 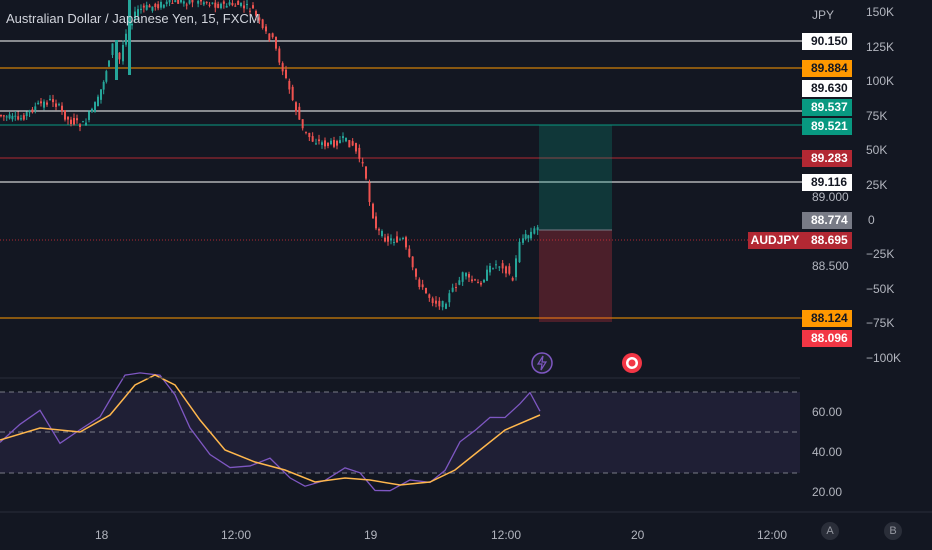 What do you see at coordinates (775, 240) in the screenshot?
I see `symbol-tag: AUDJPY` at bounding box center [775, 240].